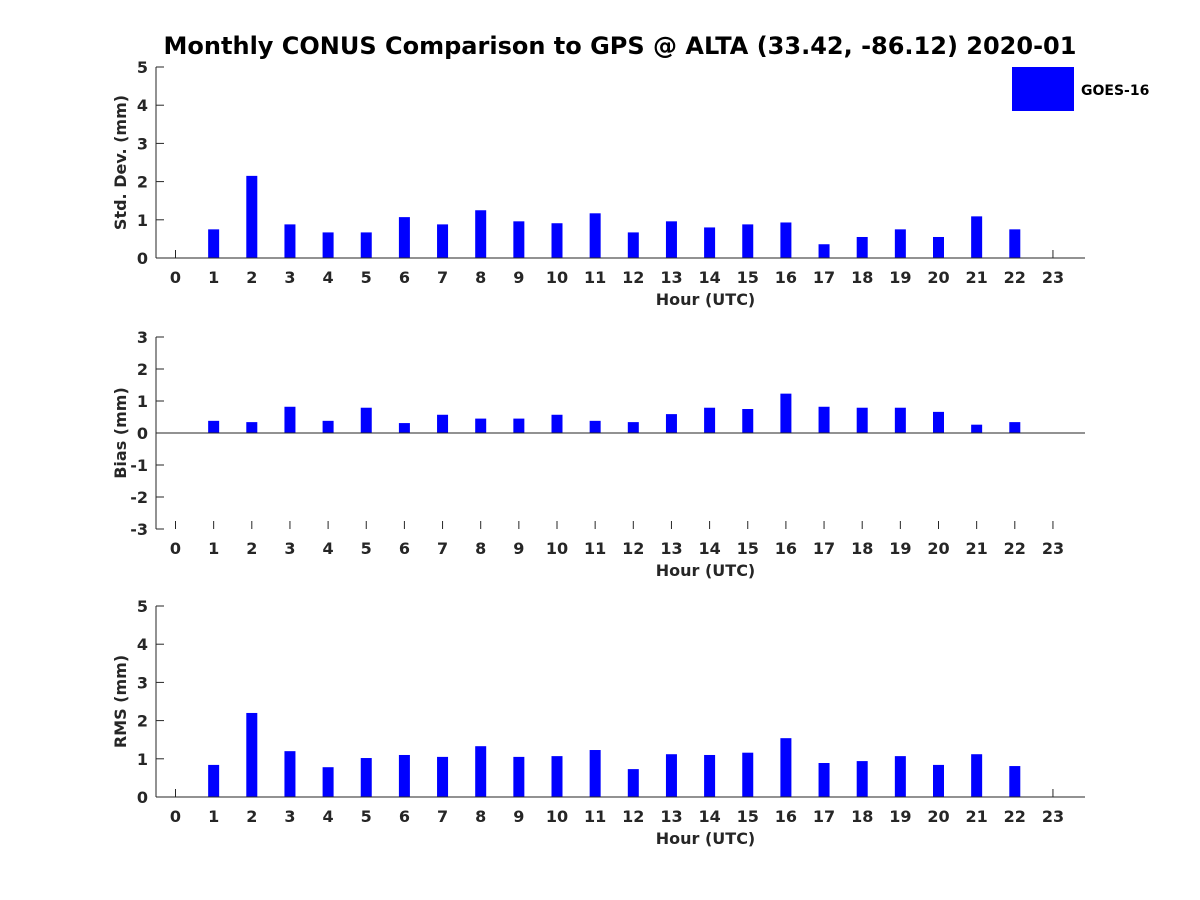 This screenshot has width=1200, height=900. Describe the element at coordinates (557, 816) in the screenshot. I see `rms-x-tick-label: 10` at that location.